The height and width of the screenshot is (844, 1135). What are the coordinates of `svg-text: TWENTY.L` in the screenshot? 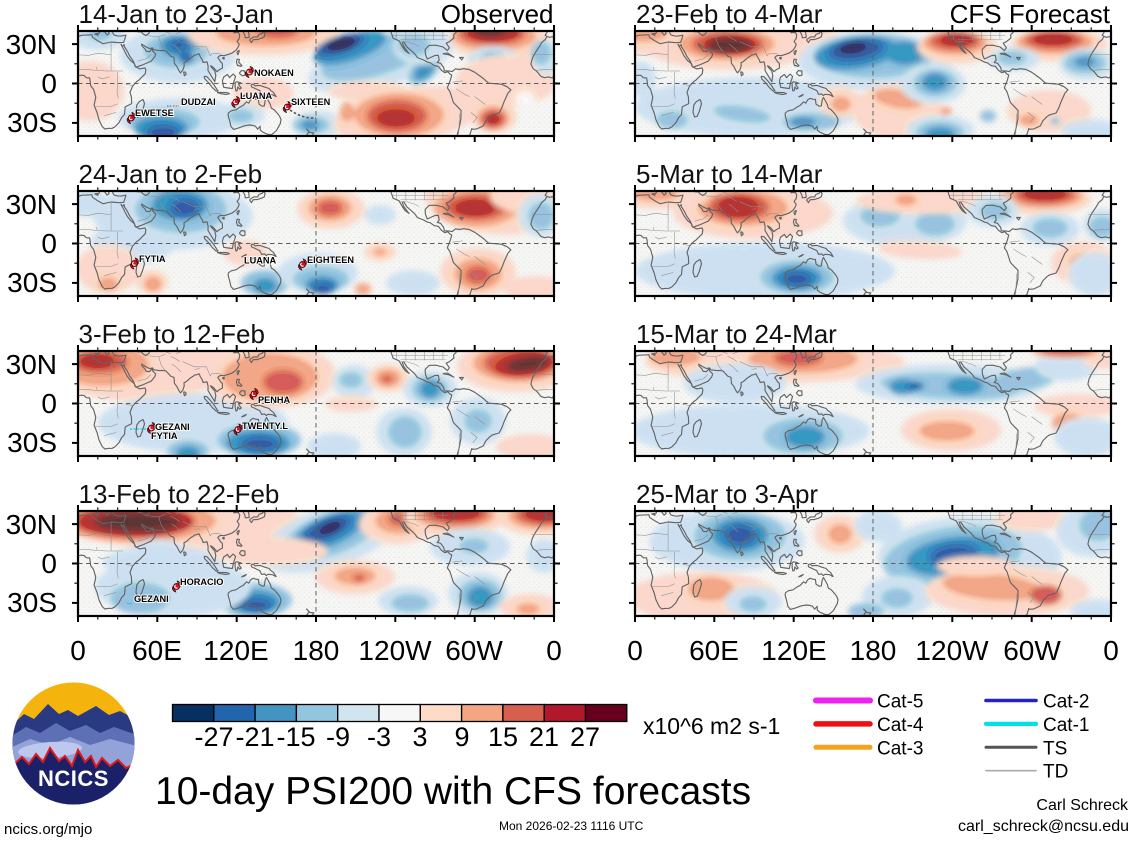 It's located at (265, 426).